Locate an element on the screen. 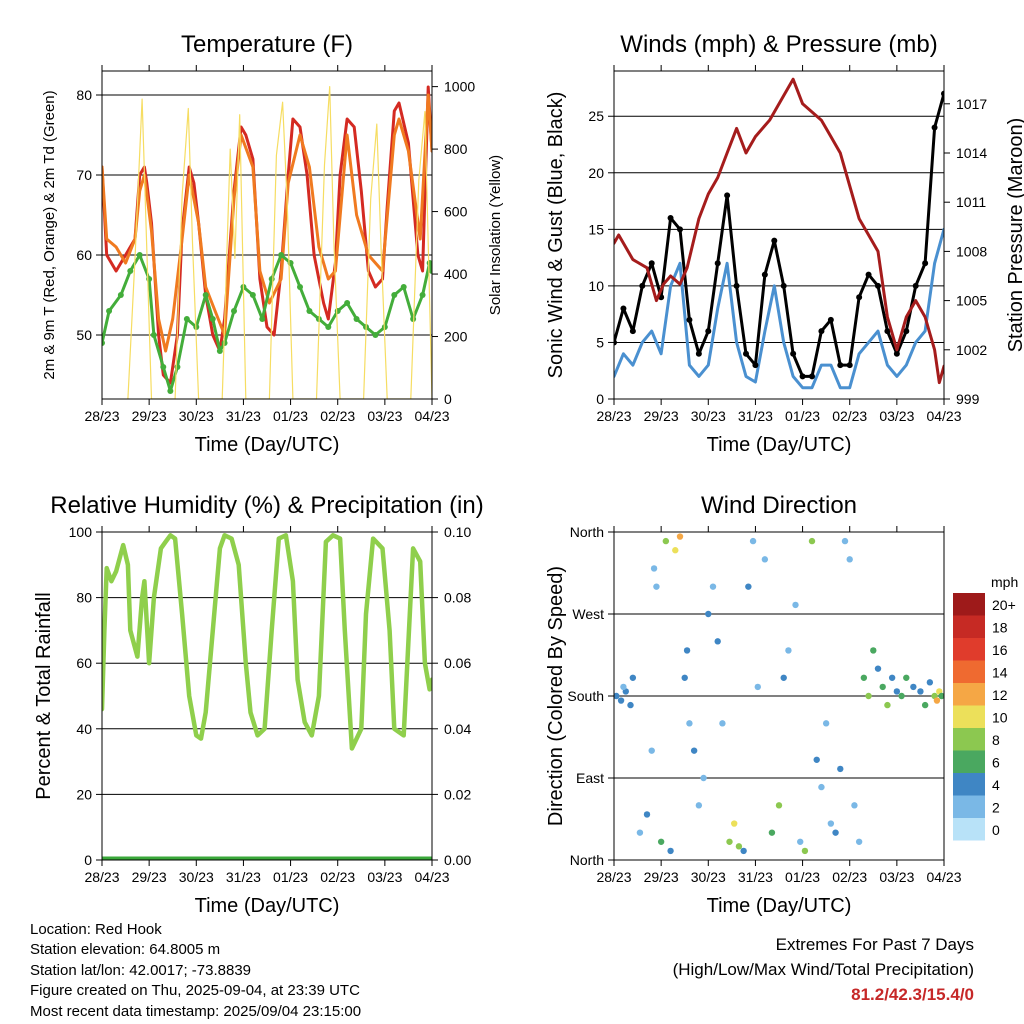  y2-tick-label: 1011 is located at coordinates (971, 202).